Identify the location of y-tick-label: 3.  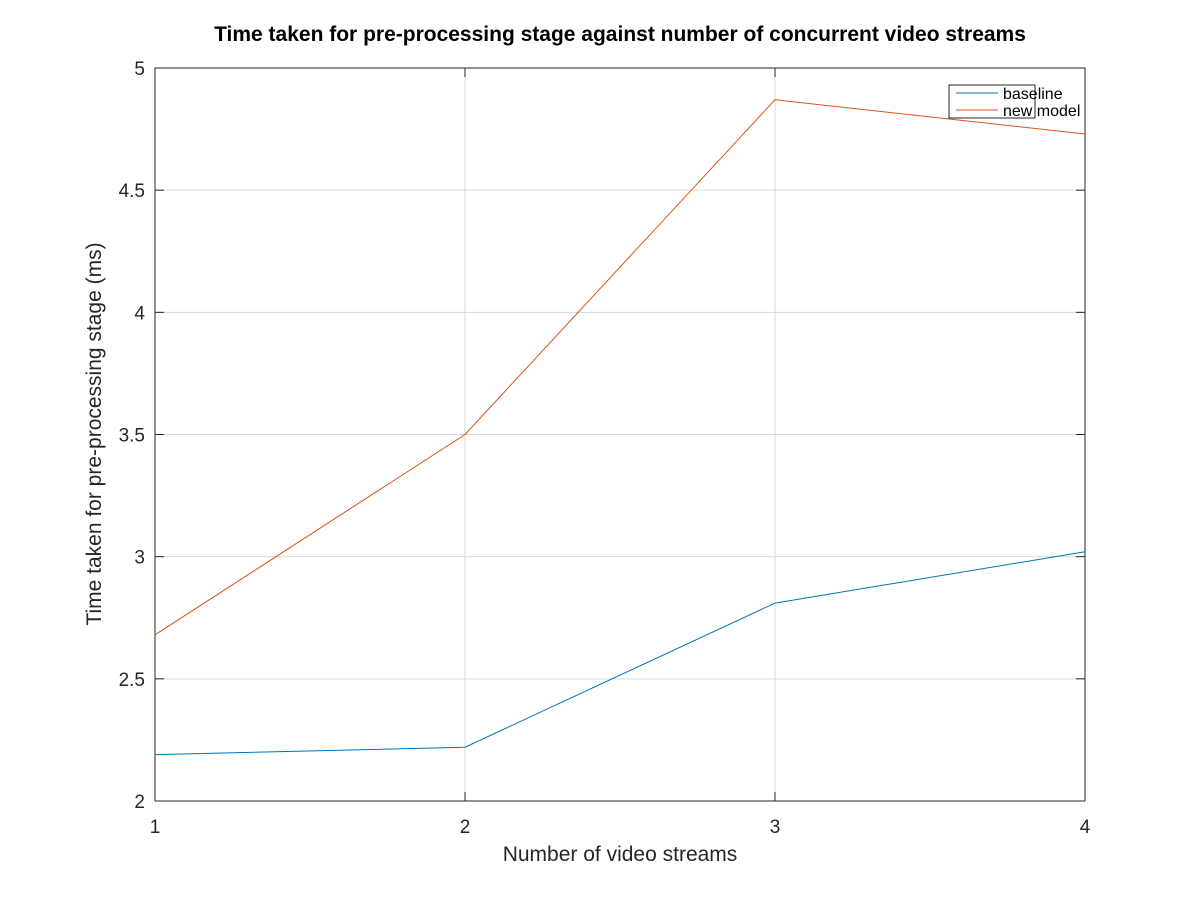
(139, 558).